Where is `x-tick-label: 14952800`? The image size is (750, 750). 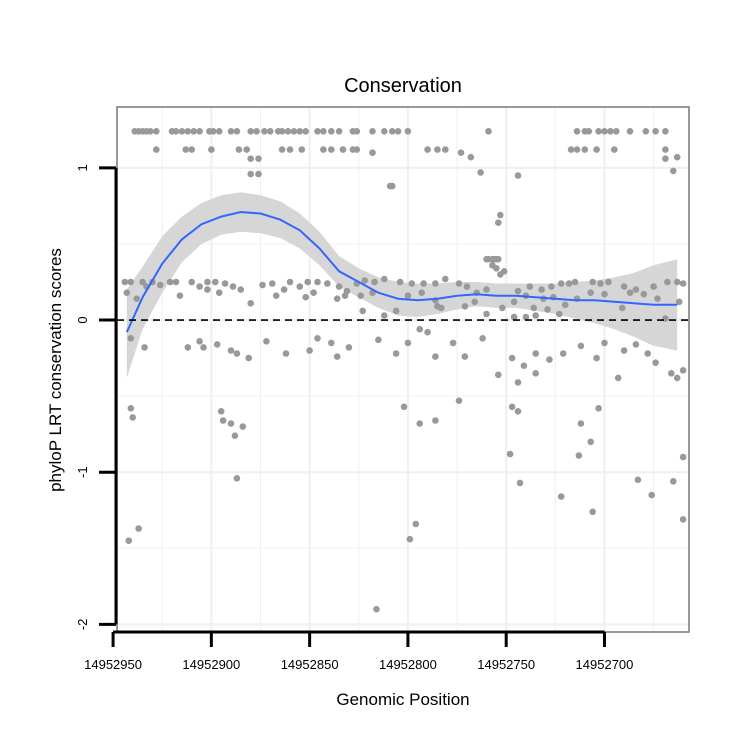
x-tick-label: 14952800 is located at coordinates (408, 664).